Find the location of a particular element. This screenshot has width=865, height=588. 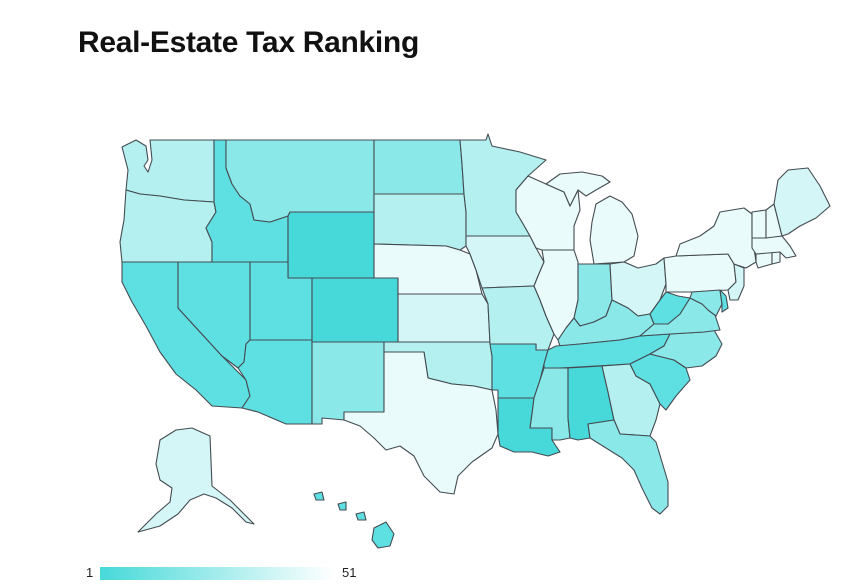

state-alaska is located at coordinates (196, 480).